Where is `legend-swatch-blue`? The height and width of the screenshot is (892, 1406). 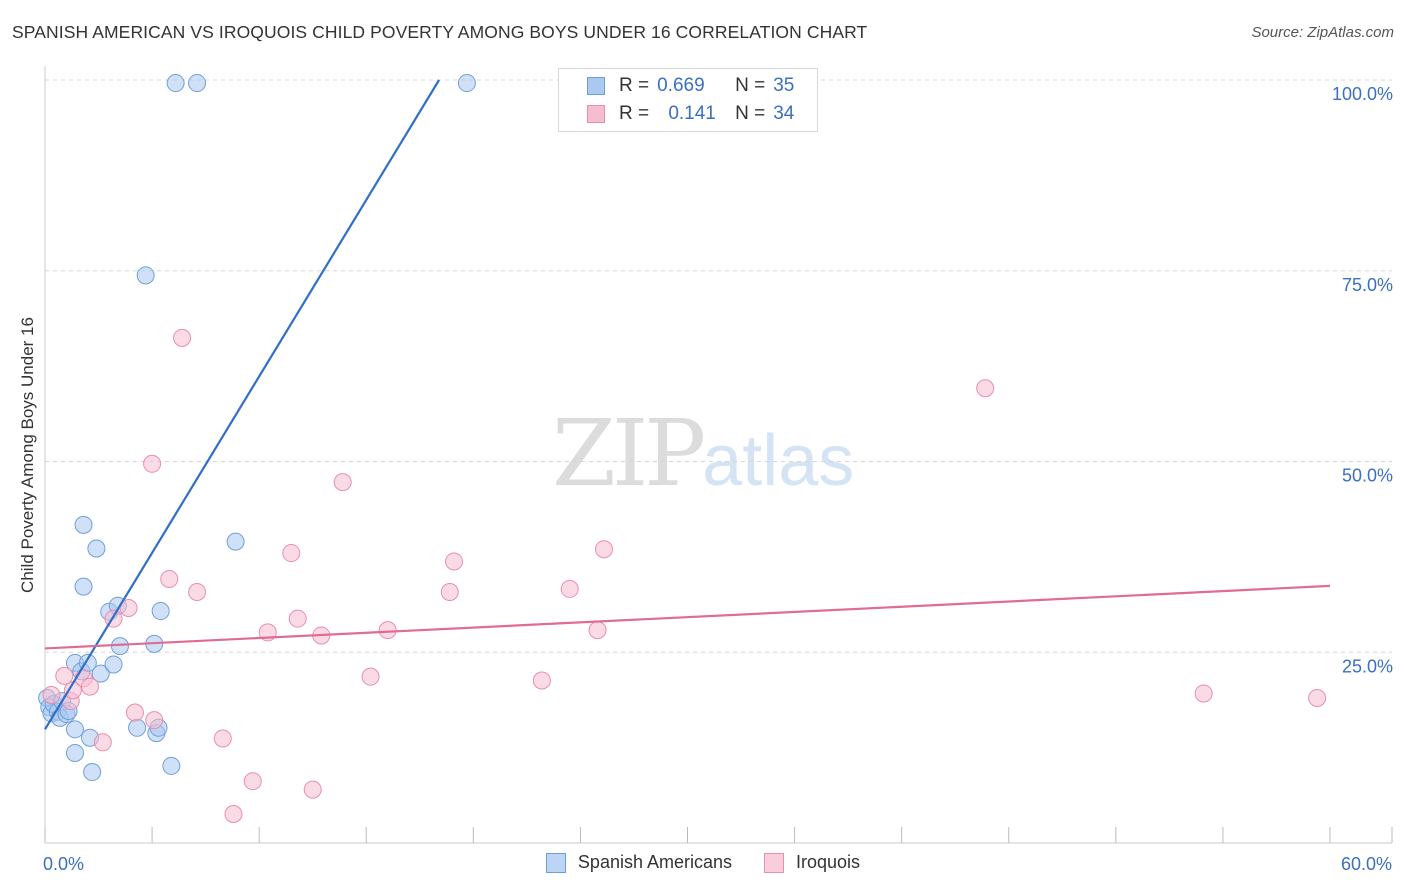 legend-swatch-blue is located at coordinates (596, 86).